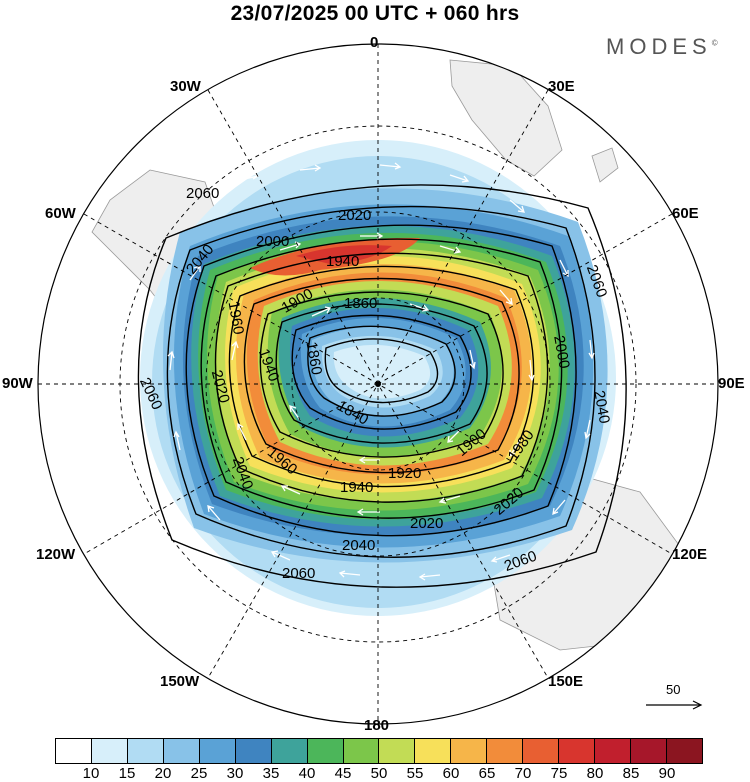  Describe the element at coordinates (298, 573) in the screenshot. I see `contour-label: 2060` at that location.